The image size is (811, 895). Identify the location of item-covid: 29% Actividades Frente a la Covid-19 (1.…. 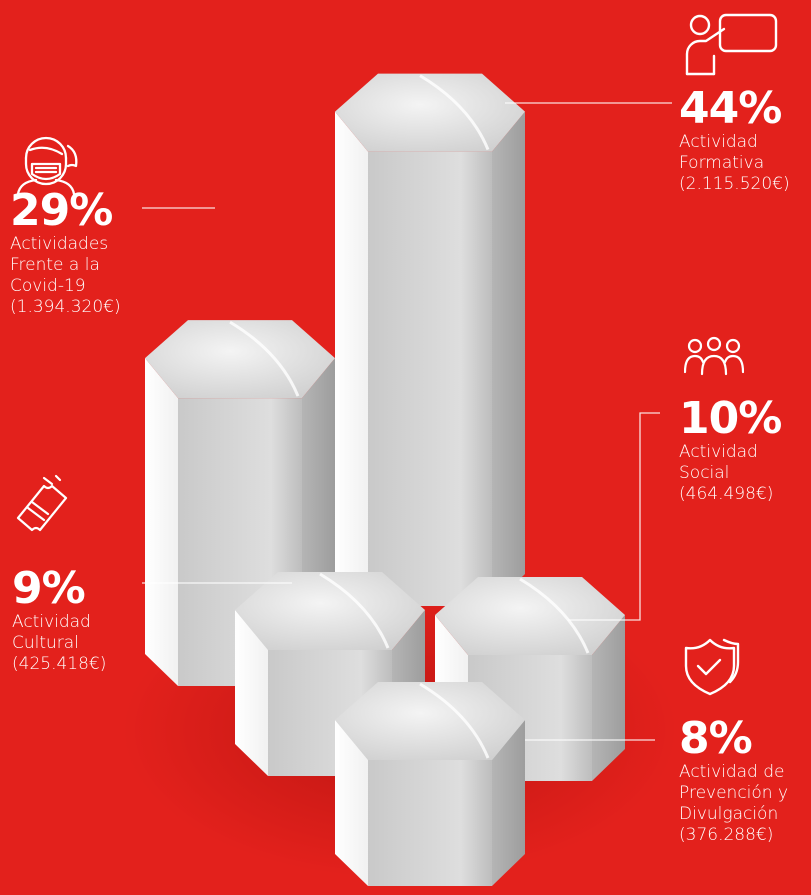
(85, 253).